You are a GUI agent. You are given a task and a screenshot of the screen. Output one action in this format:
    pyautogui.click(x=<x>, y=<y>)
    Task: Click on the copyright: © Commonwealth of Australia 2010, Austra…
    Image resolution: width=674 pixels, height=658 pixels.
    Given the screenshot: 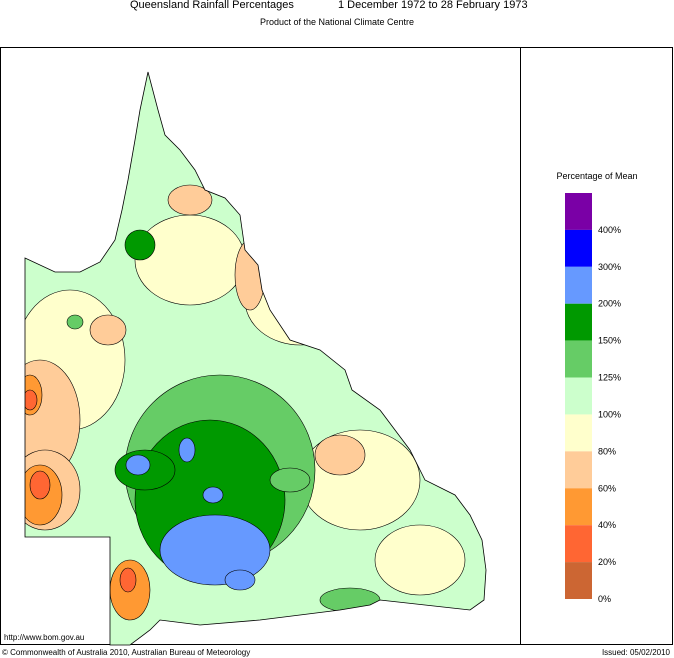 What is the action you would take?
    pyautogui.click(x=126, y=652)
    